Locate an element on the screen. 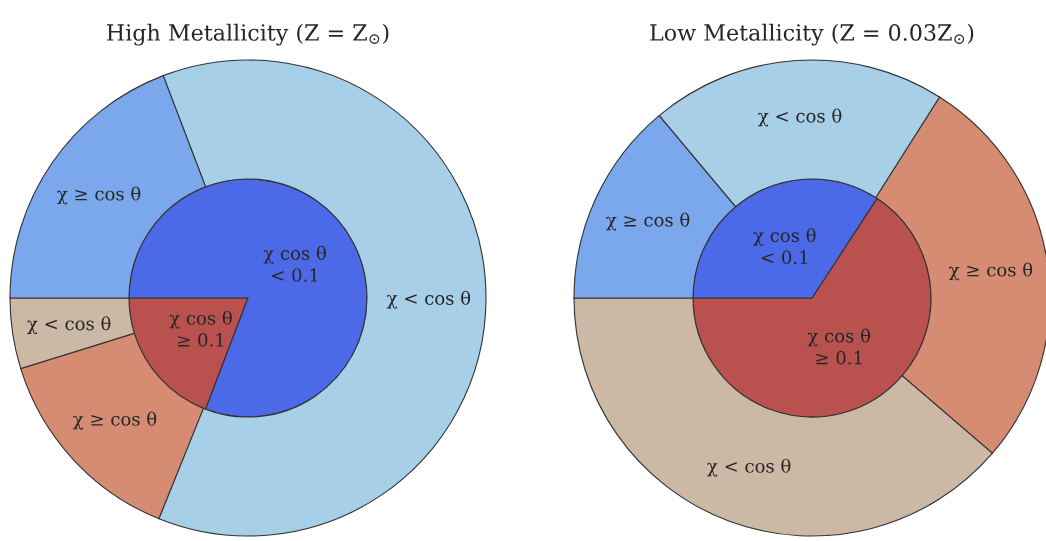  chart-title: High Metallicity (Z = Z$_{⊙}$) is located at coordinates (248, 34).